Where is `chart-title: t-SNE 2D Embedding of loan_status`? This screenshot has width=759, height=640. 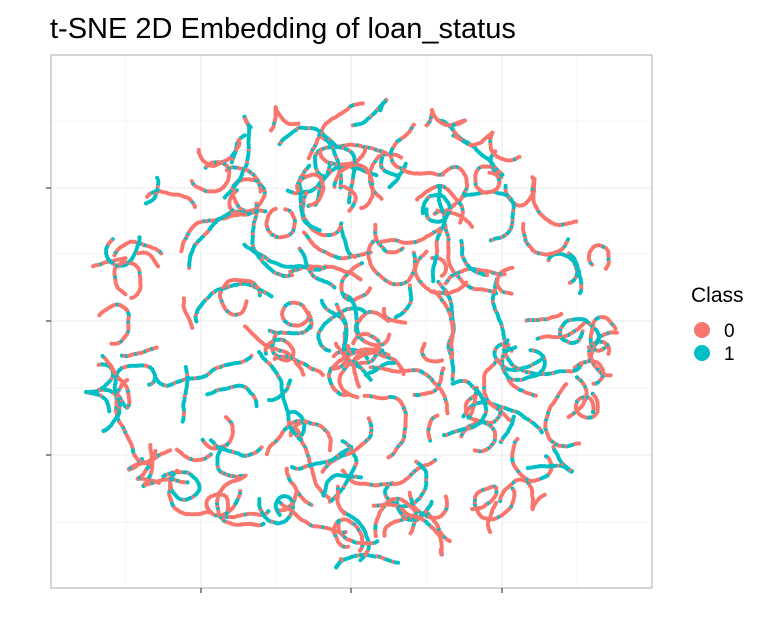 chart-title: t-SNE 2D Embedding of loan_status is located at coordinates (283, 29).